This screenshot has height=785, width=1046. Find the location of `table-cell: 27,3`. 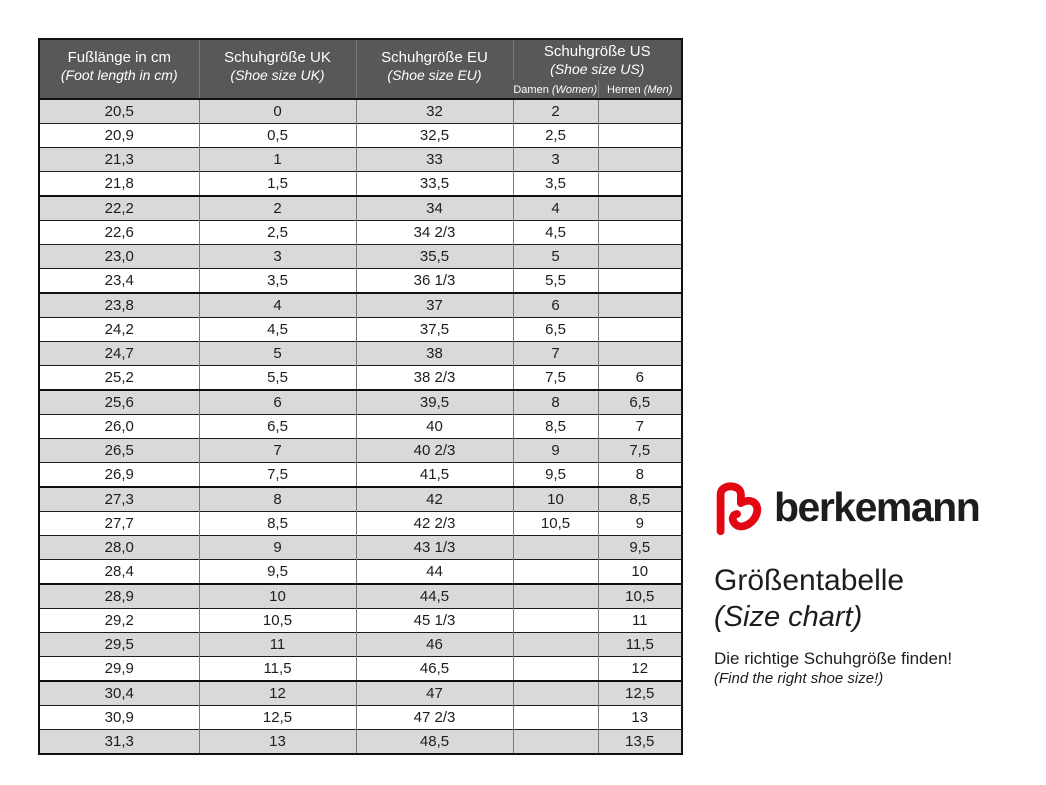

table-cell: 27,3 is located at coordinates (119, 499).